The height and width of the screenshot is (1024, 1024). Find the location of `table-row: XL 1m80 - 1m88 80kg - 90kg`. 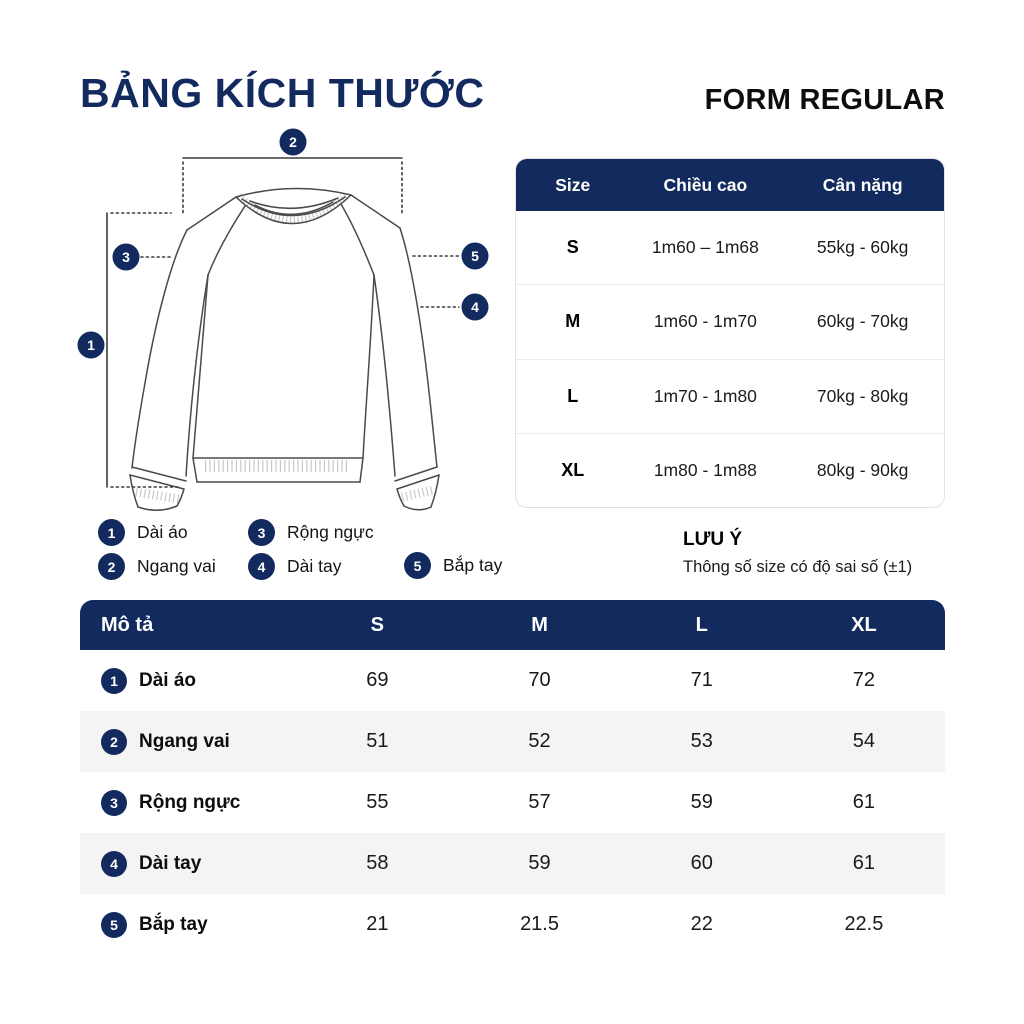

table-row: XL 1m80 - 1m88 80kg - 90kg is located at coordinates (730, 469).